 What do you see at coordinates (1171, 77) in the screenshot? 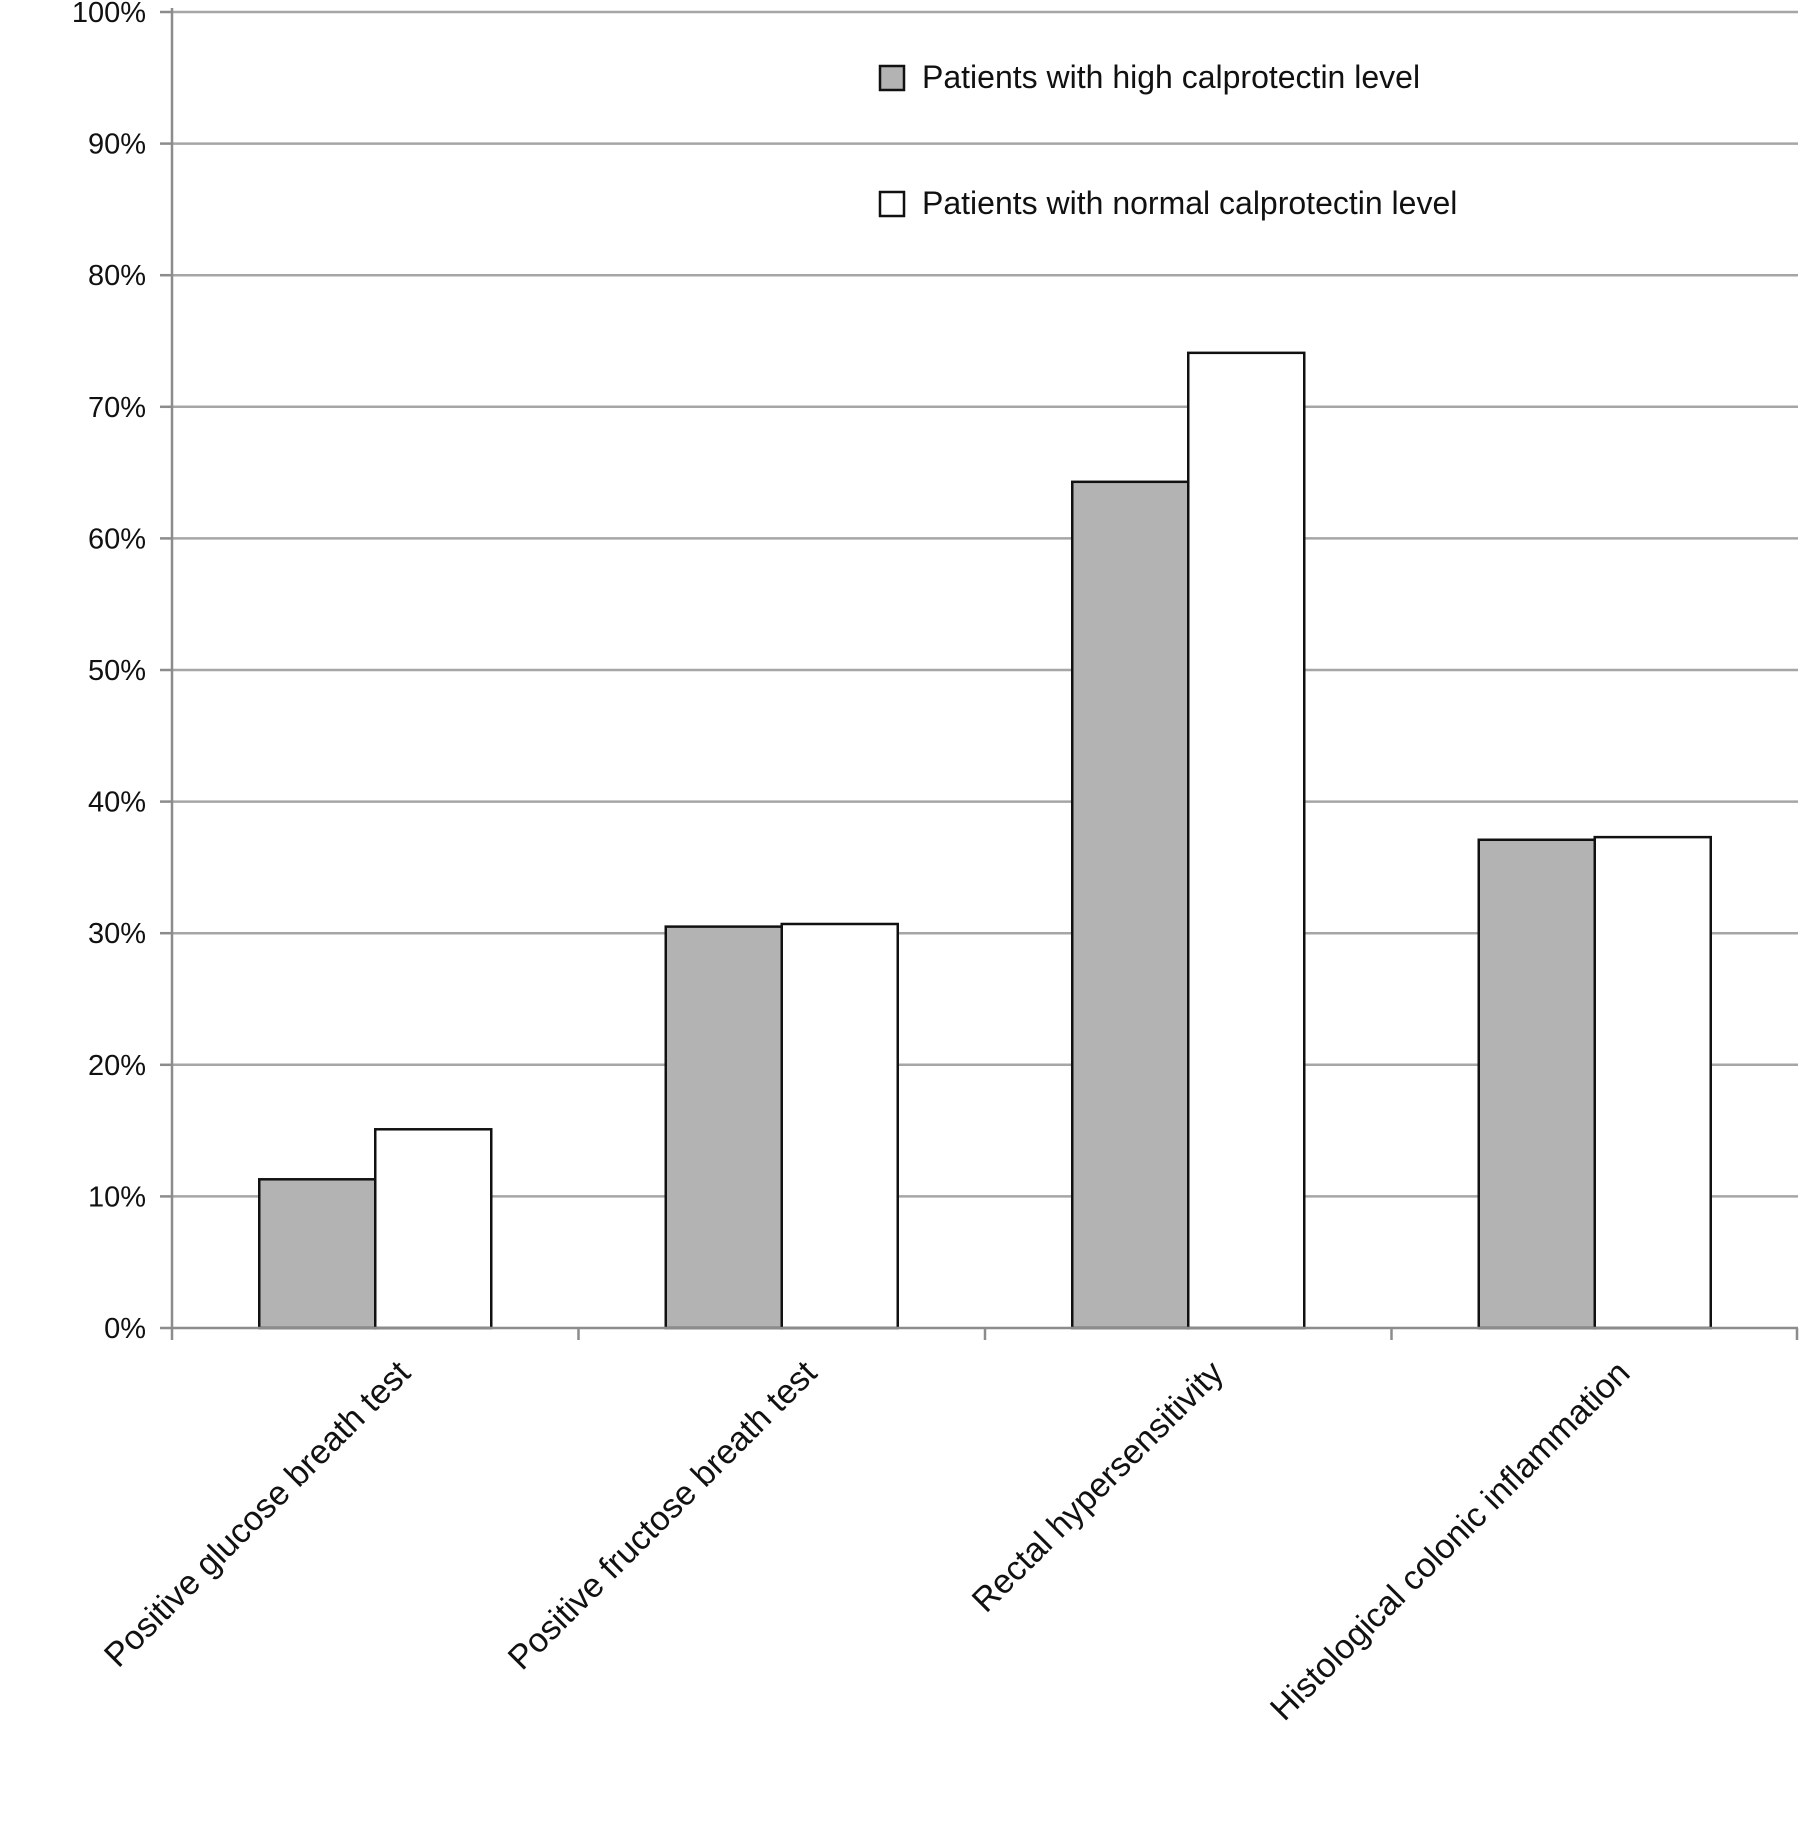
I see `legend-label: Patients with high calprotectin level` at bounding box center [1171, 77].